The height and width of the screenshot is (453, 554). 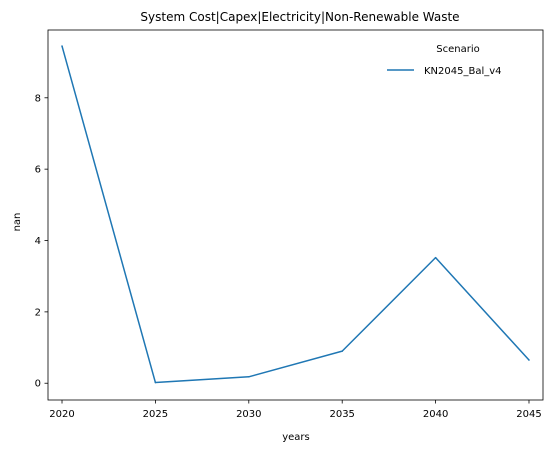 I want to click on x-tick-label: 2025, so click(x=155, y=414).